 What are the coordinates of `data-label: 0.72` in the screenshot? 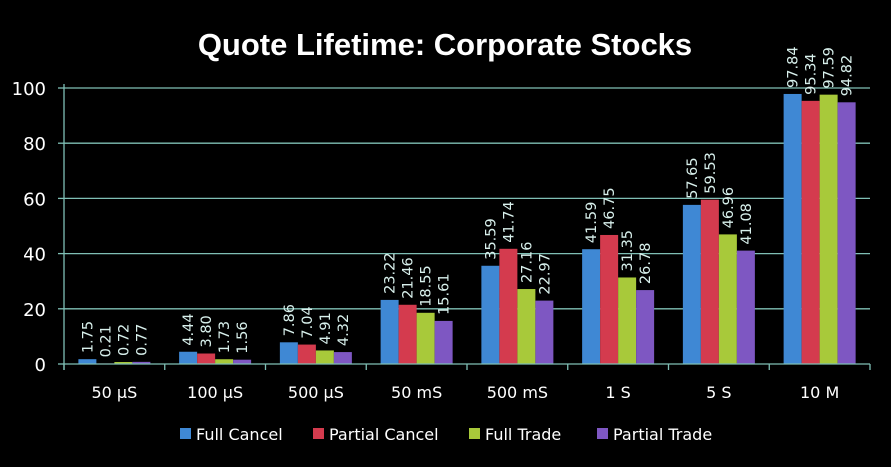 It's located at (124, 340).